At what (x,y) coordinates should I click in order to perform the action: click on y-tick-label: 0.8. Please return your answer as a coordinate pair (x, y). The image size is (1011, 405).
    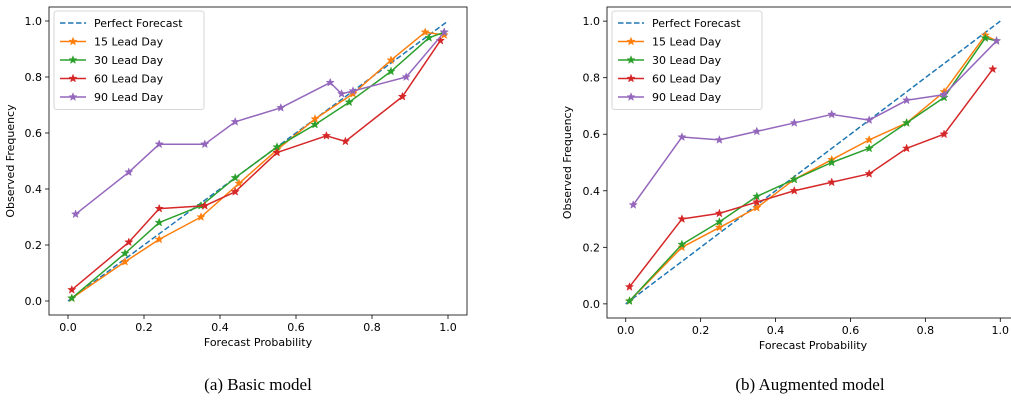
    Looking at the image, I should click on (34, 77).